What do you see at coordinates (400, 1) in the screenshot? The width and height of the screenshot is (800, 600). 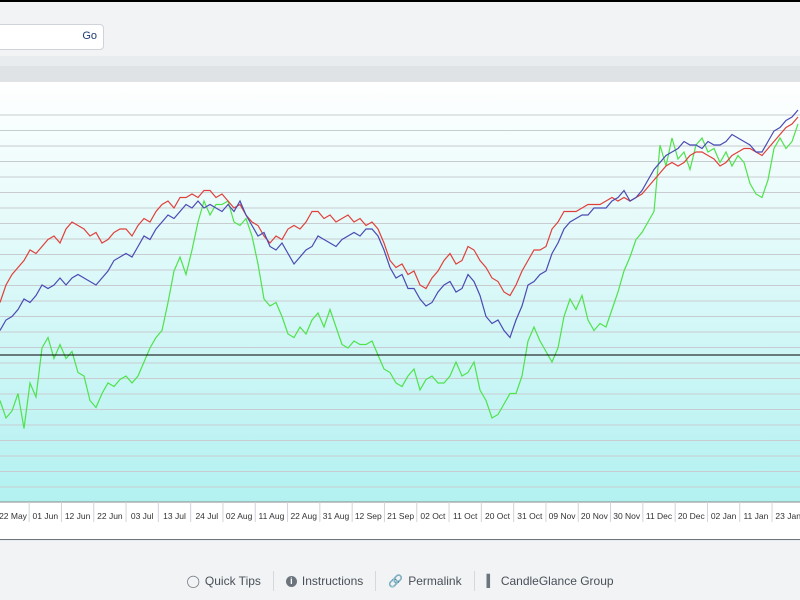 I see `window-top-border` at bounding box center [400, 1].